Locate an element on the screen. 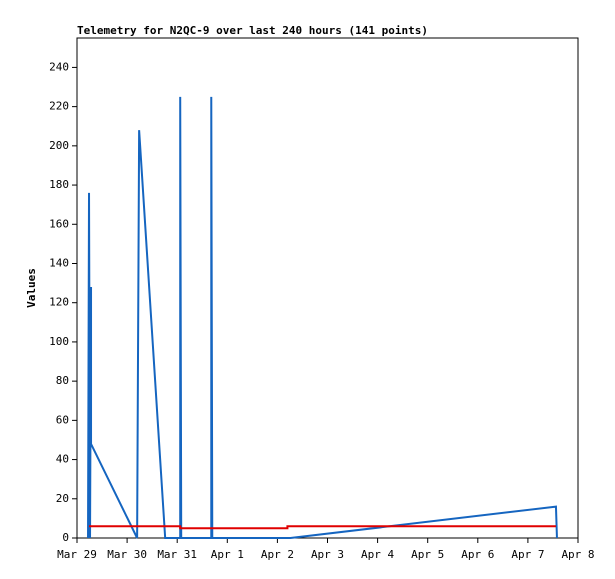  y-axis-label: Values is located at coordinates (31, 288).